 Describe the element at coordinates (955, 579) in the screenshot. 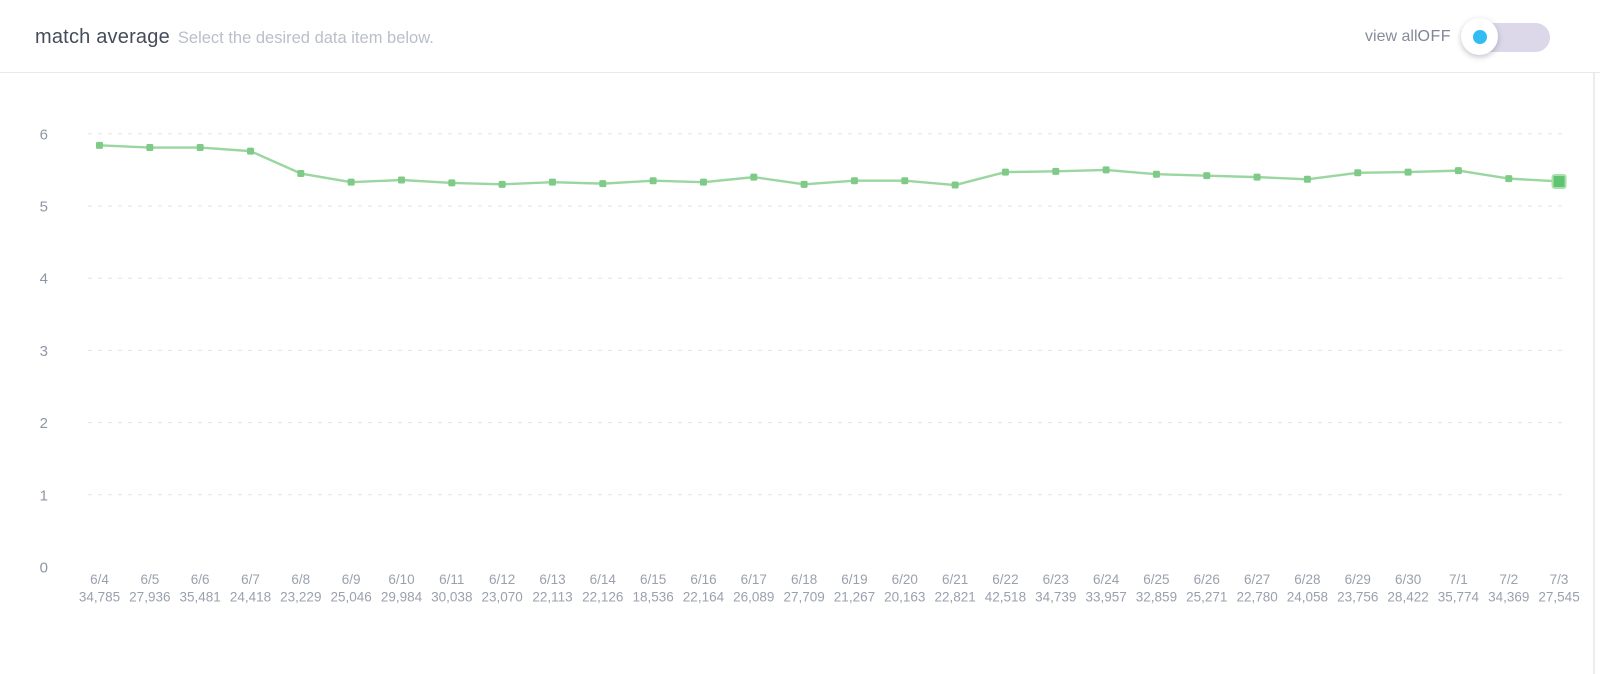

I see `x-axis-date-label: 6/21` at that location.